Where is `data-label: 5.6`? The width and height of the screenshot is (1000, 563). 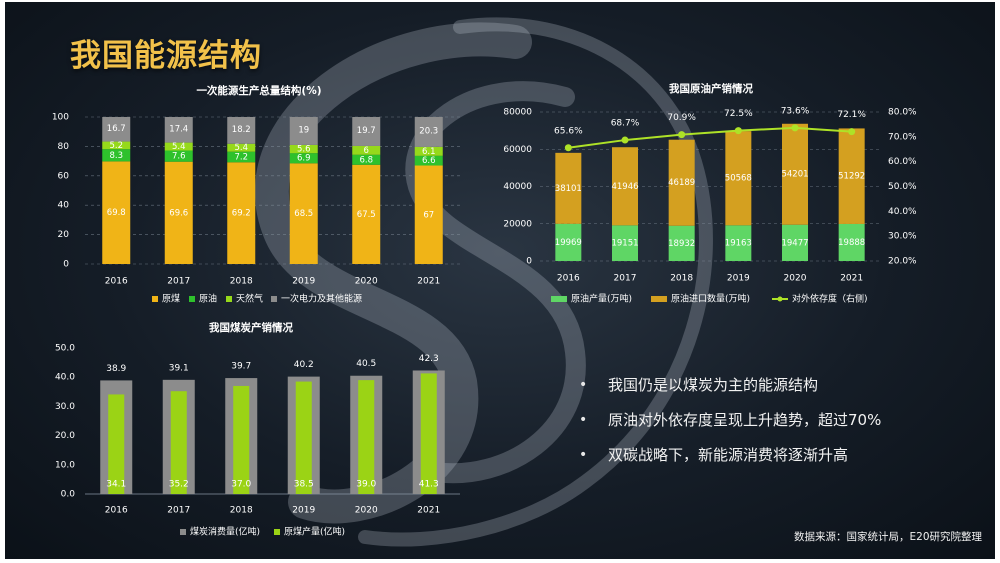
data-label: 5.6 is located at coordinates (304, 150).